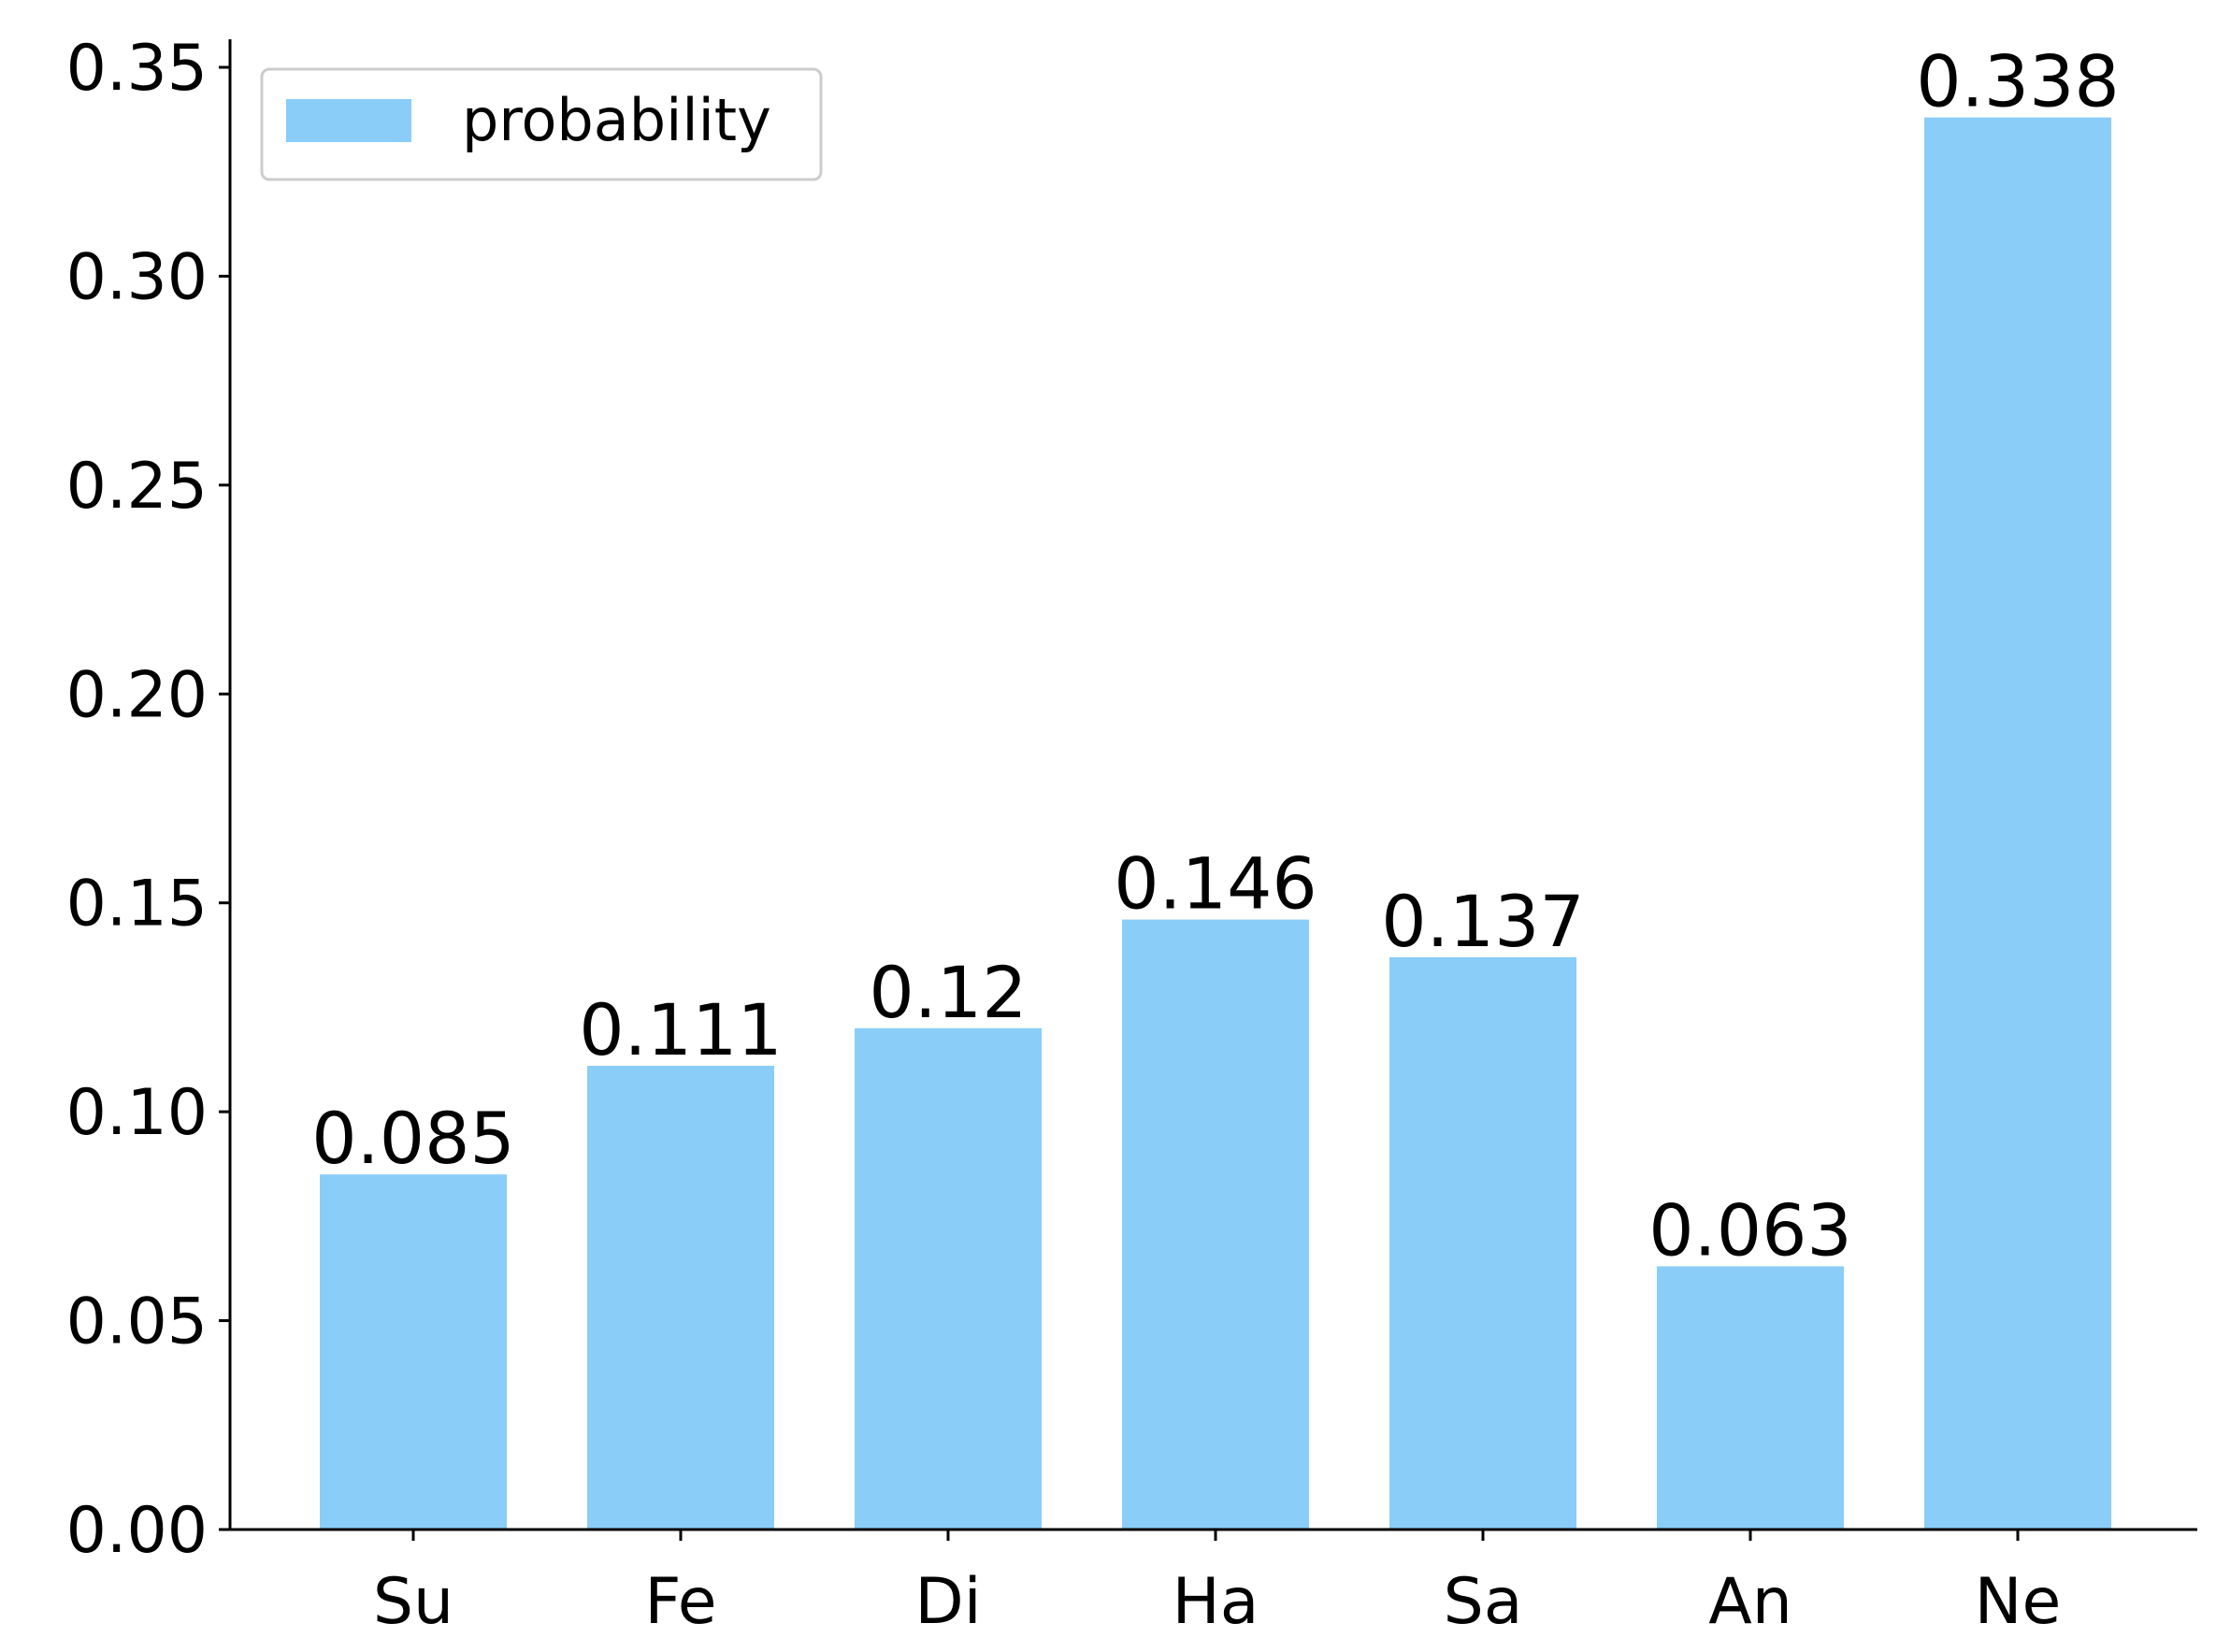  What do you see at coordinates (947, 1602) in the screenshot?
I see `x-tick-label-di: Di` at bounding box center [947, 1602].